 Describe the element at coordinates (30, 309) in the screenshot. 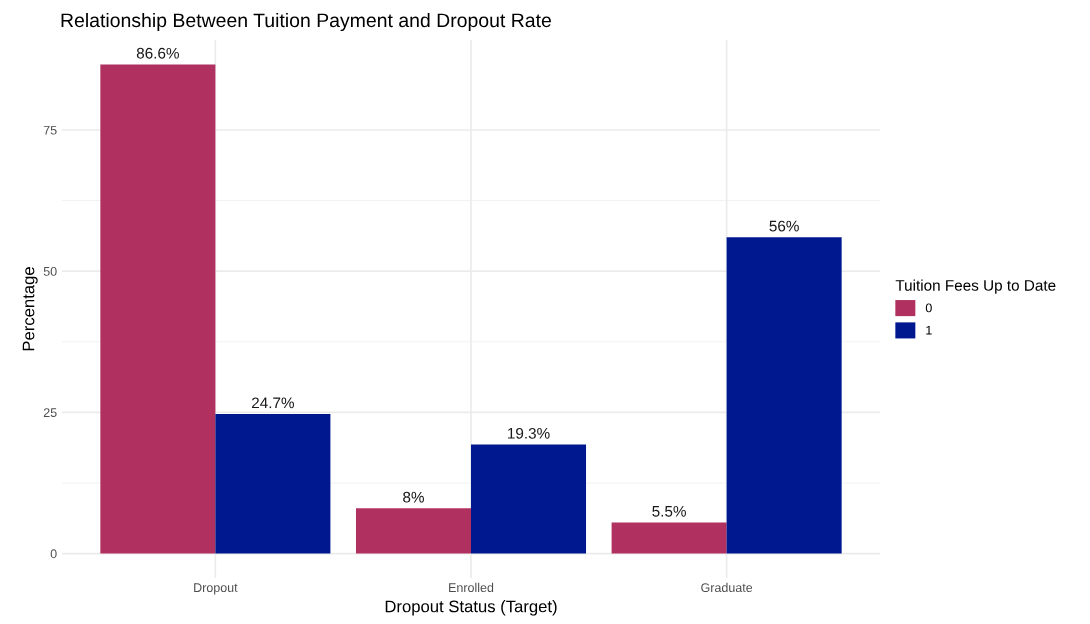

I see `y-axis-title: Percentage` at that location.